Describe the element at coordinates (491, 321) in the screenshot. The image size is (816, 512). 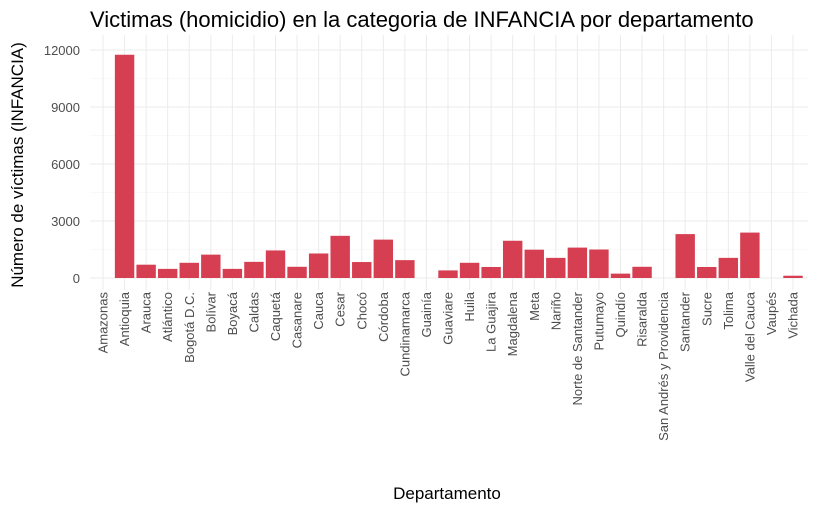
I see `x-tick-label: La Guajira` at that location.